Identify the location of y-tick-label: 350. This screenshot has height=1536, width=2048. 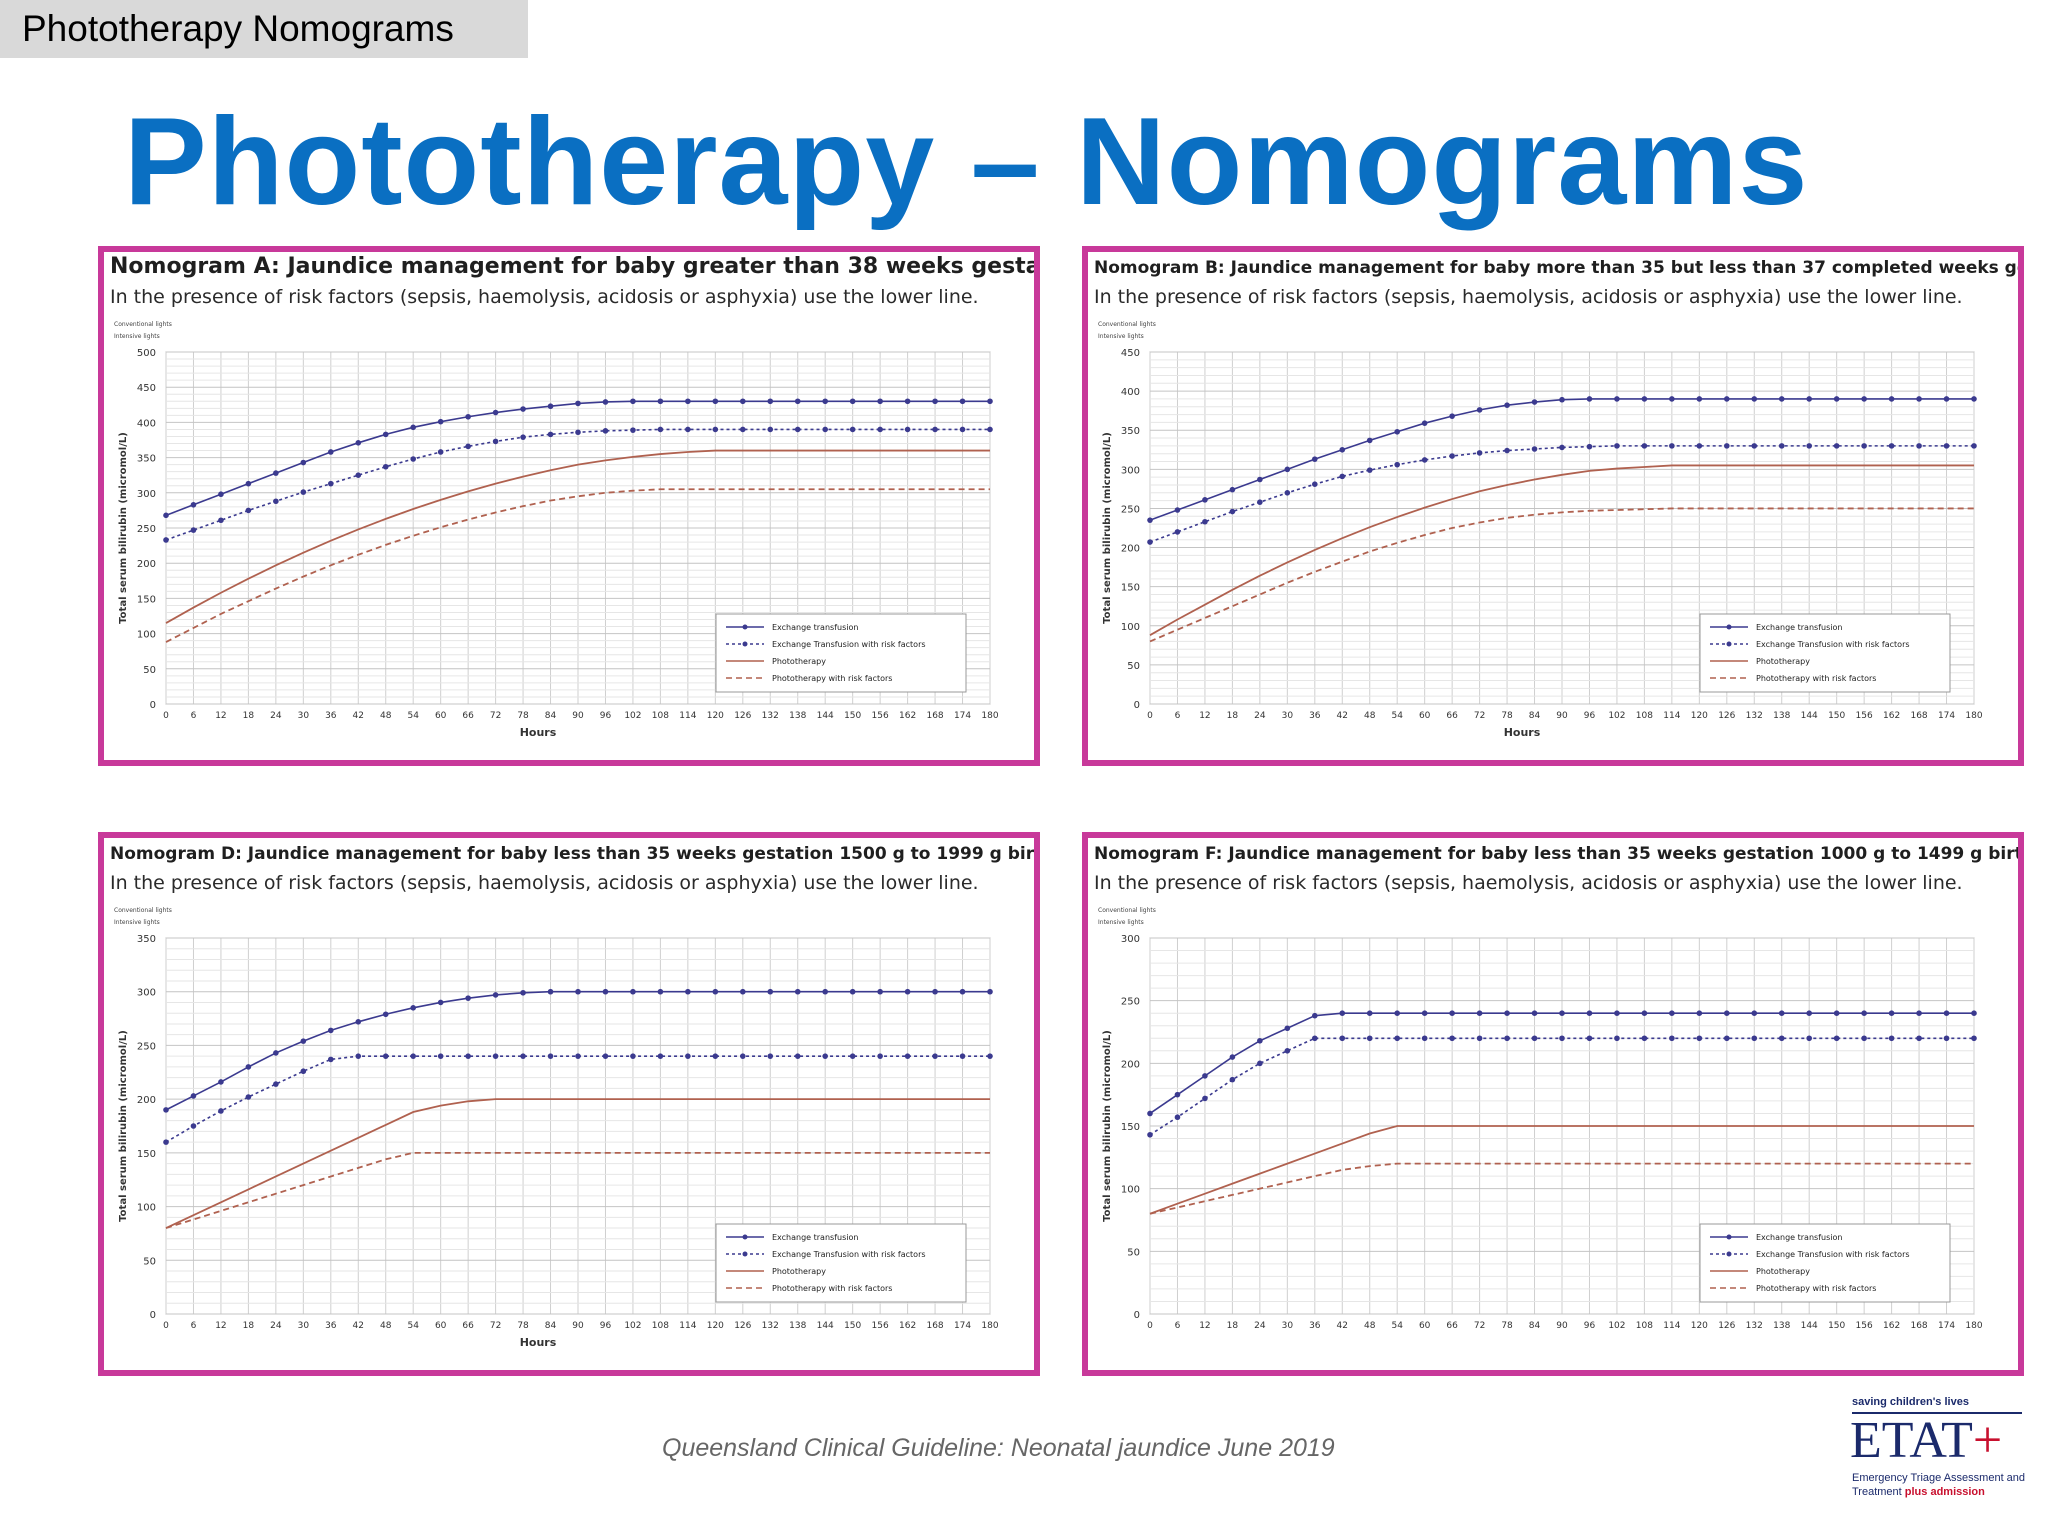
(1130, 431).